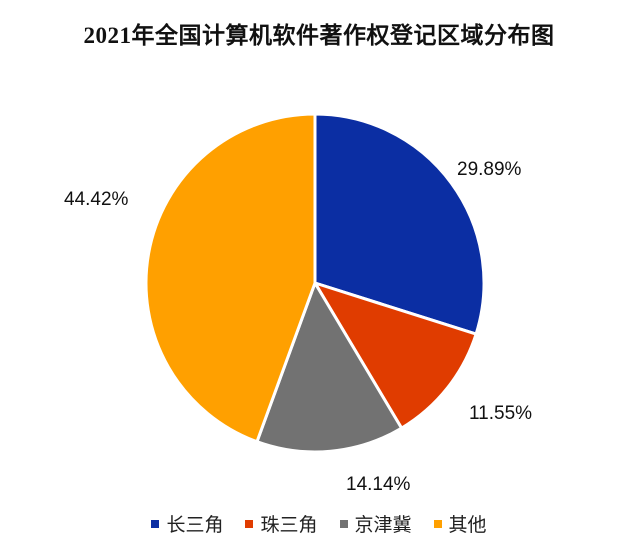 Image resolution: width=638 pixels, height=560 pixels. Describe the element at coordinates (395, 355) in the screenshot. I see `slice-zhusanjiao` at that location.